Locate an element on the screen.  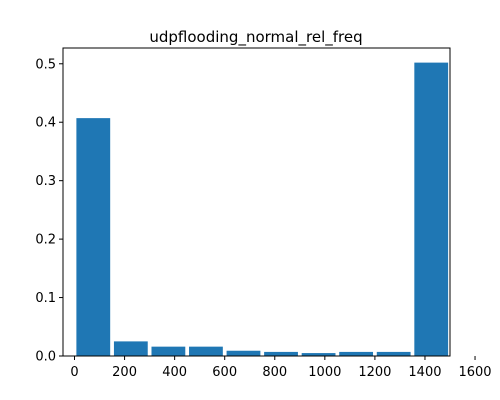
y-tick-label: 0.1 is located at coordinates (45, 298).